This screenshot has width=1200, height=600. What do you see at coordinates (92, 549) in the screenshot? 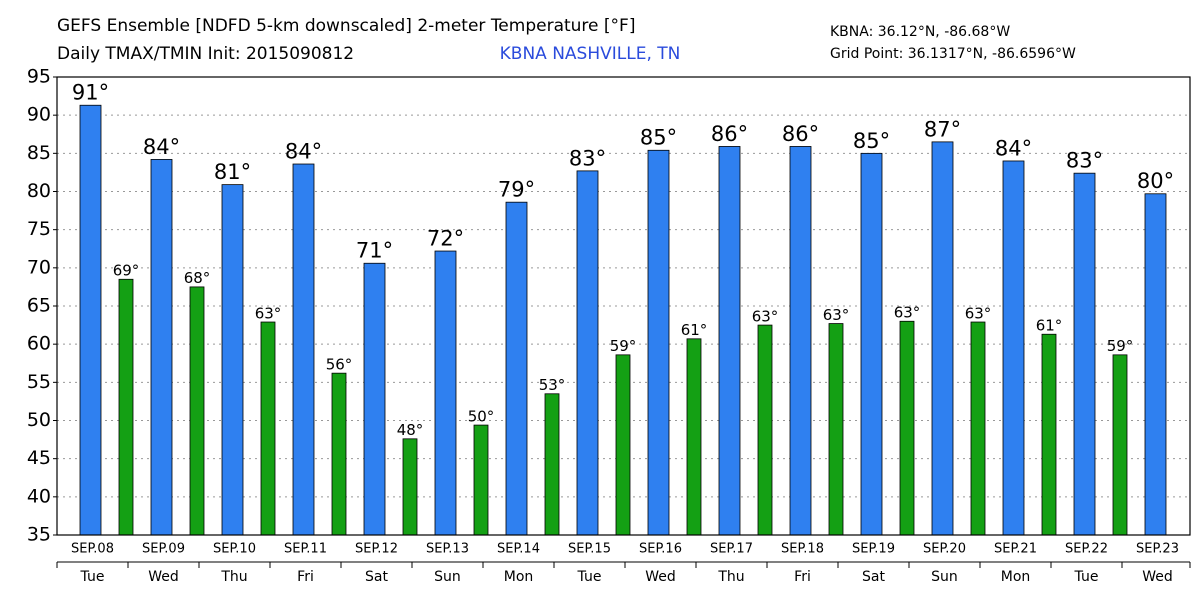
I see `x-tick-label: SEP.08` at bounding box center [92, 549].